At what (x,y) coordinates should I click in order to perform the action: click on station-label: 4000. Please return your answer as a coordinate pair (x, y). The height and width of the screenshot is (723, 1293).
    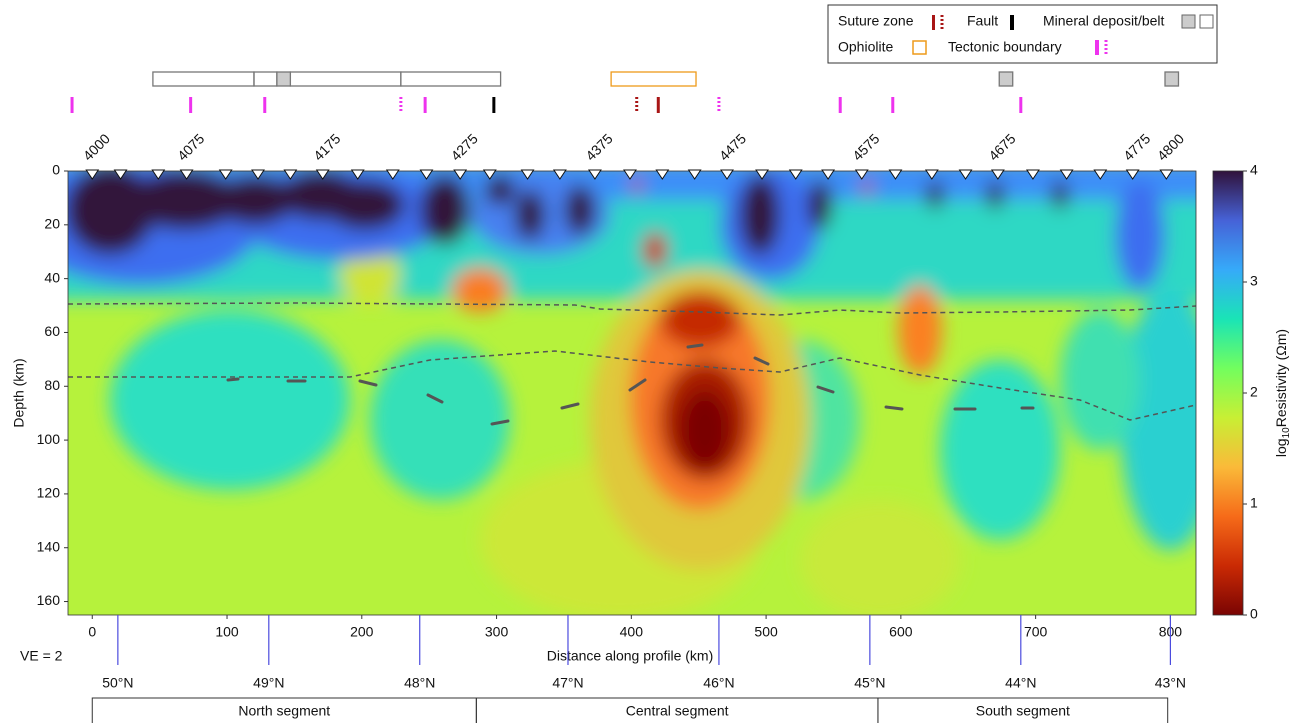
    Looking at the image, I should click on (96, 146).